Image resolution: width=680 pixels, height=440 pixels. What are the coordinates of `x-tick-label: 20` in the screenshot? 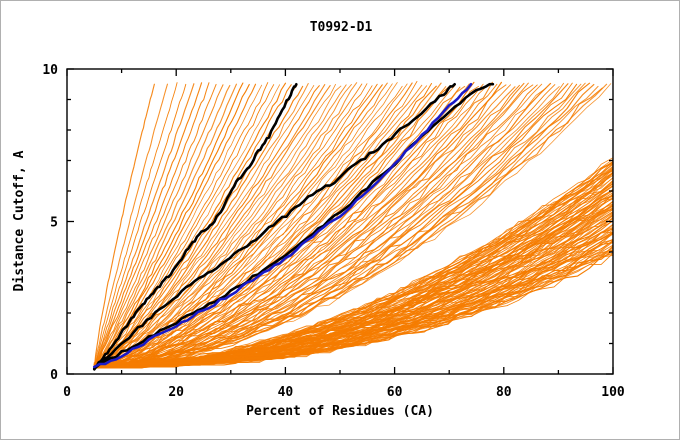 It's located at (176, 392).